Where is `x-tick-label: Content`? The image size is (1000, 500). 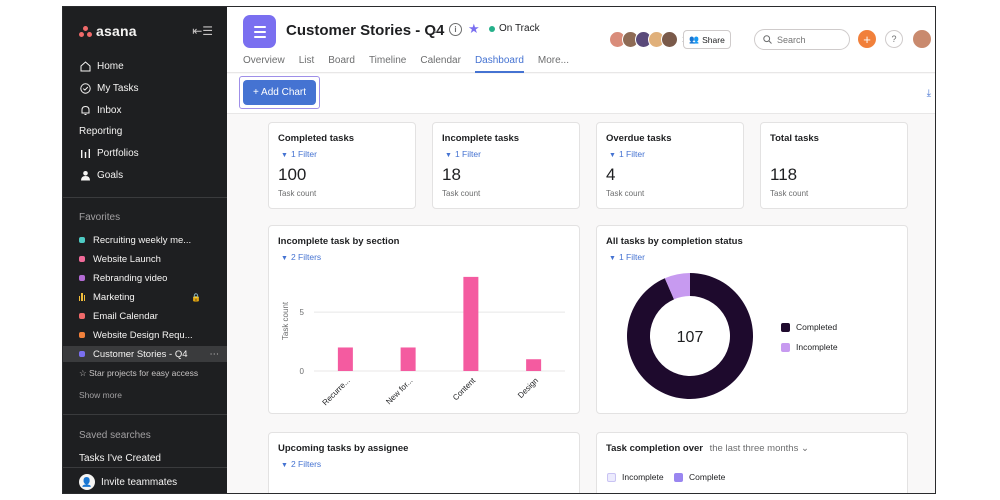 x-tick-label: Content is located at coordinates (464, 389).